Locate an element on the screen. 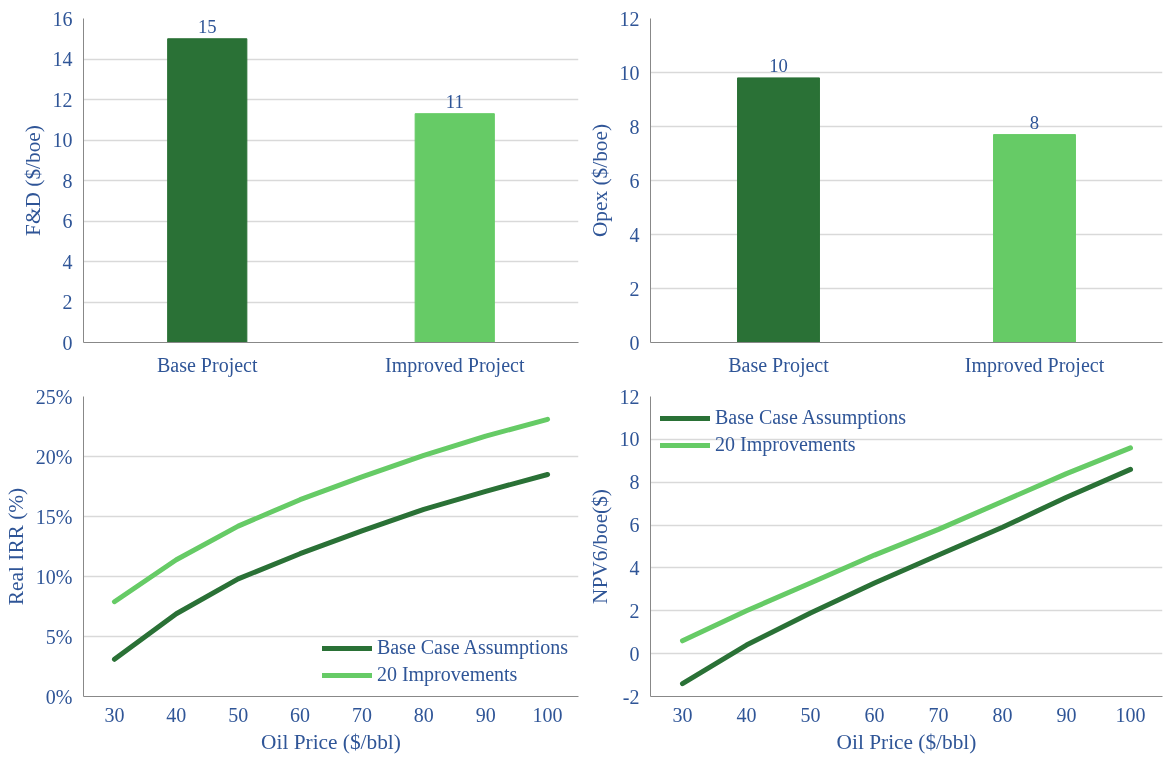  y-tick-label: 15% is located at coordinates (54, 516).